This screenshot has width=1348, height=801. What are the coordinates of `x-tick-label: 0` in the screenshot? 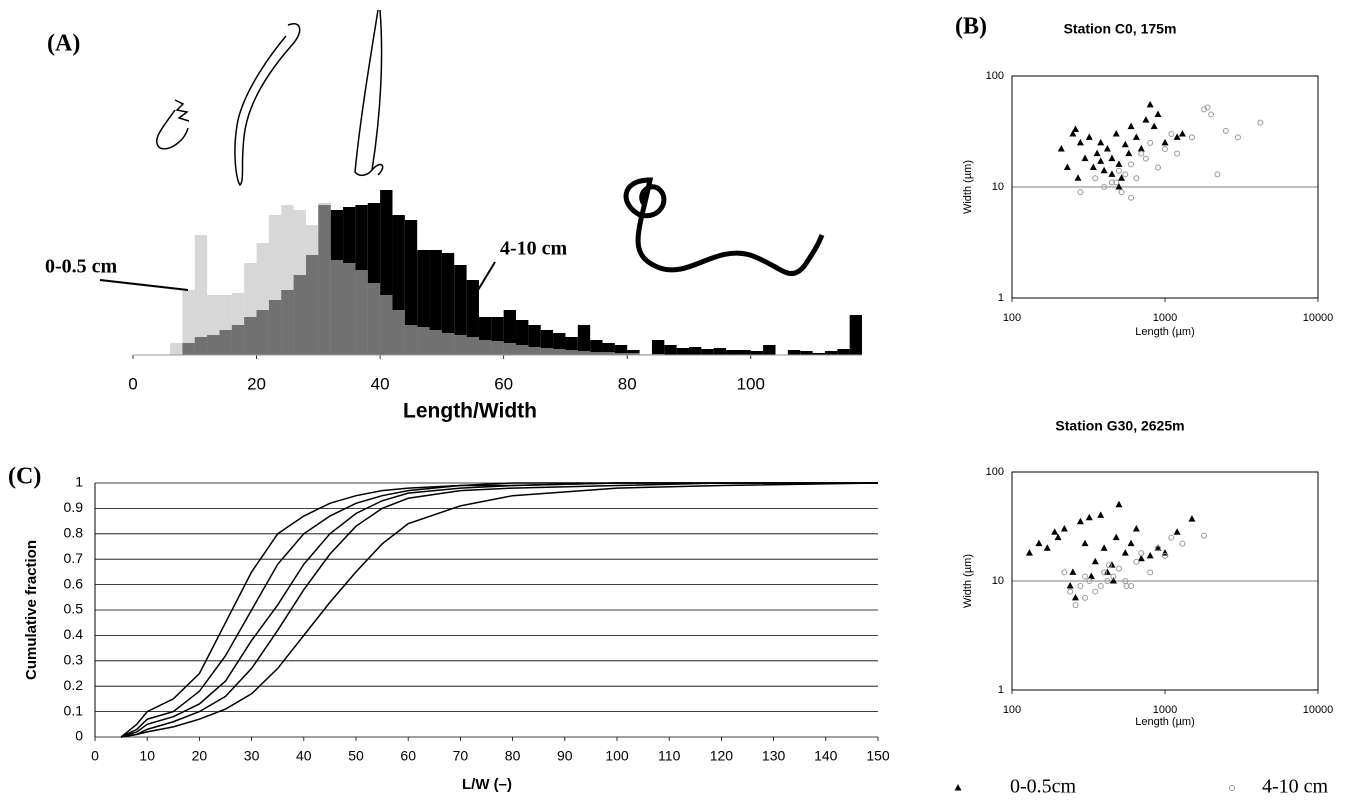 It's located at (95, 756).